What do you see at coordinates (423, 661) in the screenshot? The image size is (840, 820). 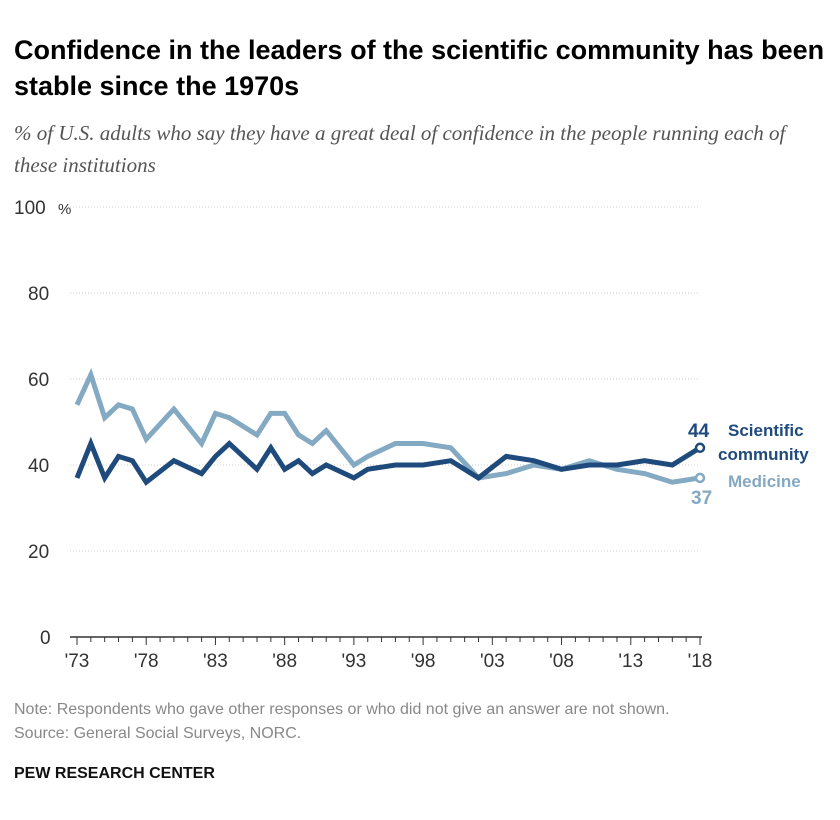 I see `x-tick-label: '98` at bounding box center [423, 661].